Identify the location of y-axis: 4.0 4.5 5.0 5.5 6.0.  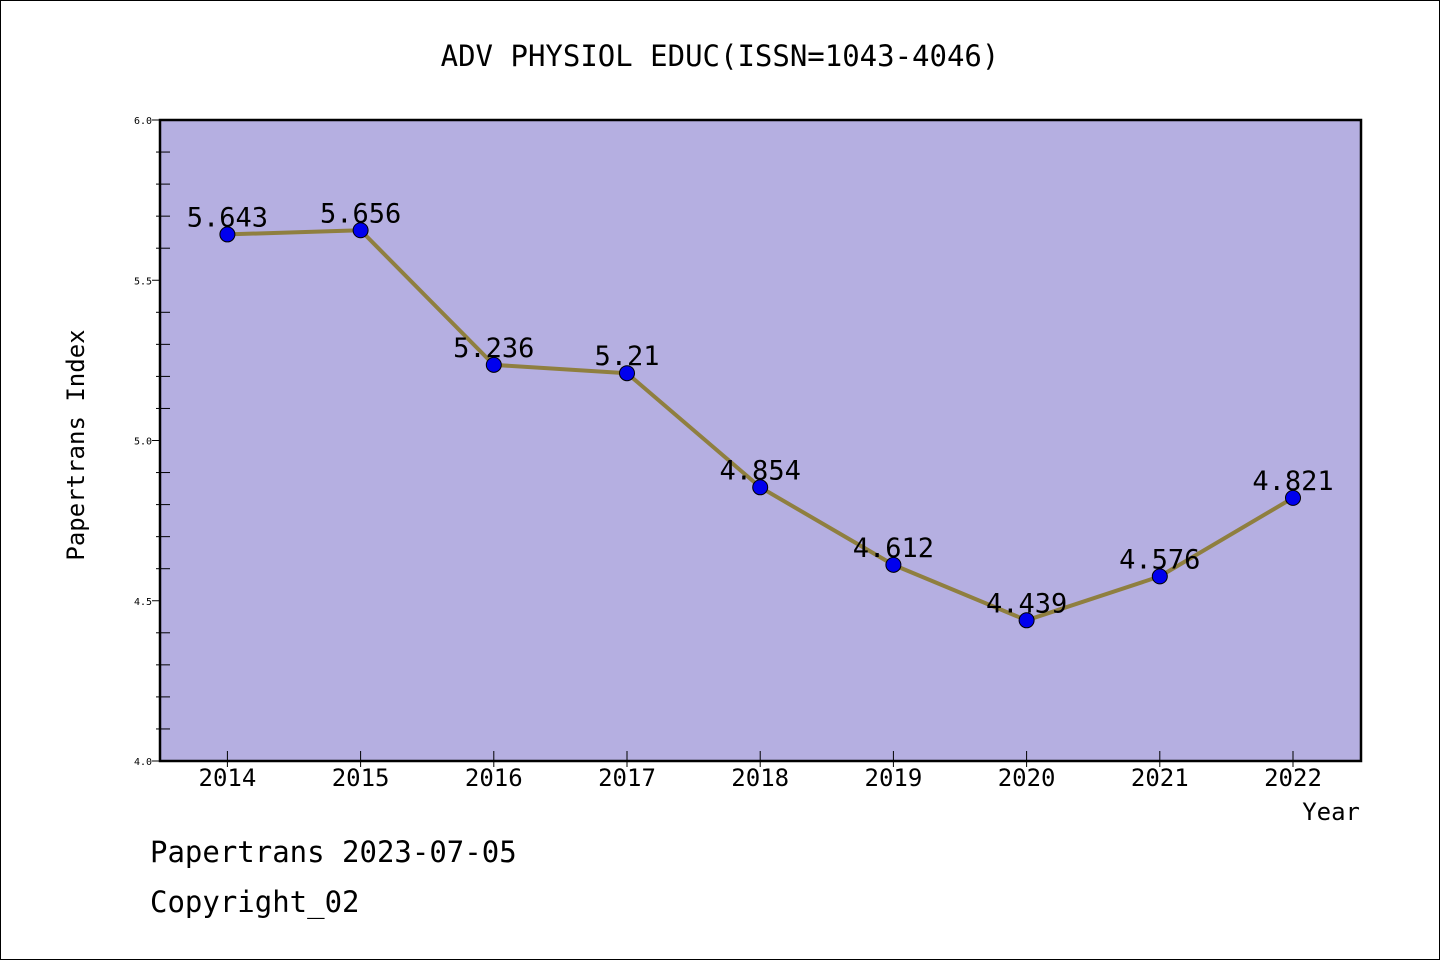
(152, 442).